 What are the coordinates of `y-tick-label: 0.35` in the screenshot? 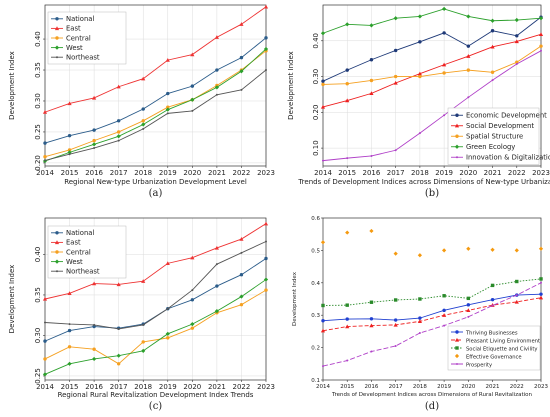 It's located at (38, 295).